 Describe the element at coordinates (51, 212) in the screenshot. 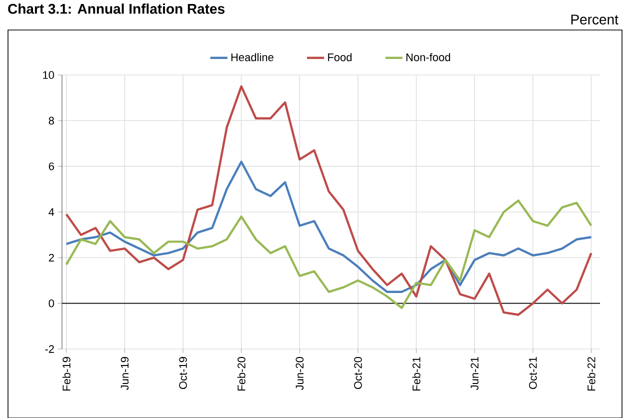

I see `y-tick-label: 4` at that location.